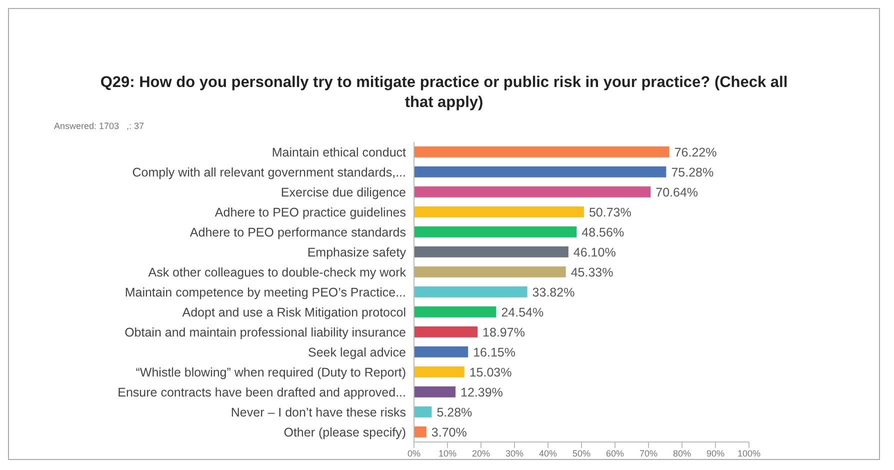 The image size is (894, 470). I want to click on data-label: 48.56%, so click(603, 232).